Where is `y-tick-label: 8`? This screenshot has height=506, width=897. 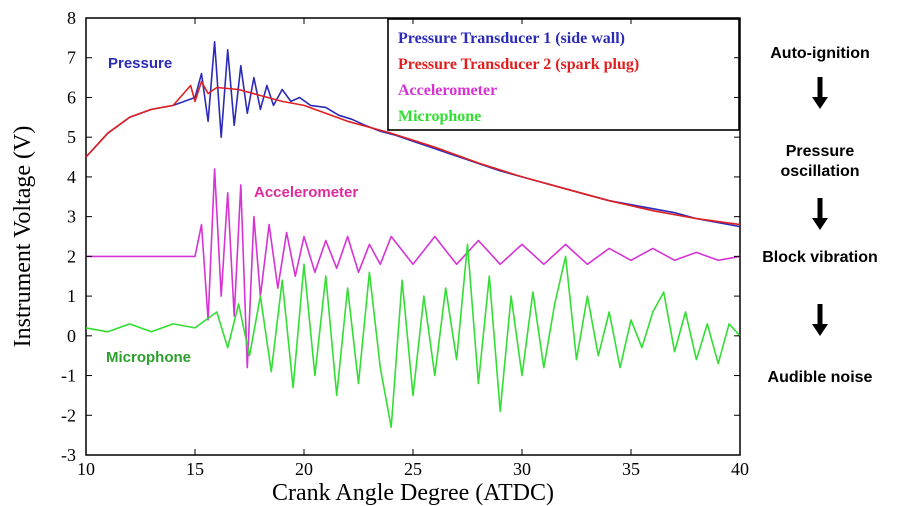
y-tick-label: 8 is located at coordinates (71, 18).